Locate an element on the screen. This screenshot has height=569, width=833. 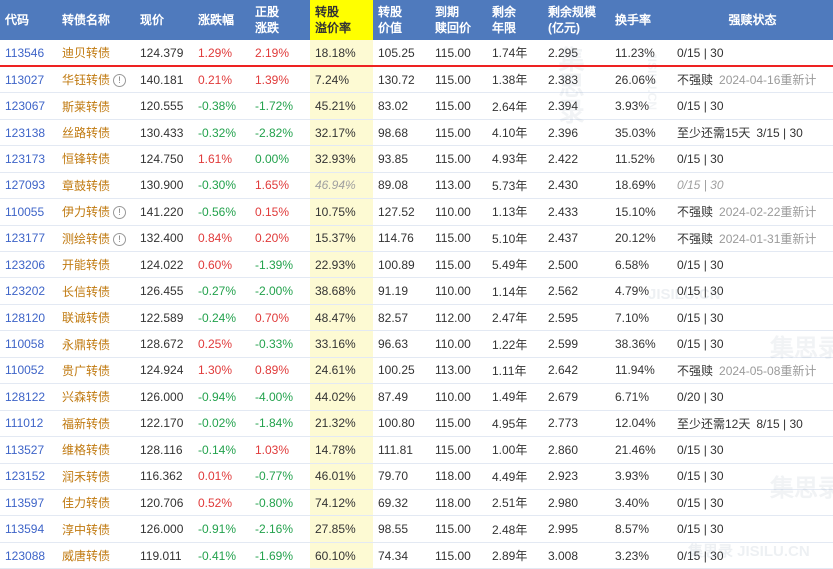
bond-name-cell: 开能转债 is located at coordinates (96, 265).